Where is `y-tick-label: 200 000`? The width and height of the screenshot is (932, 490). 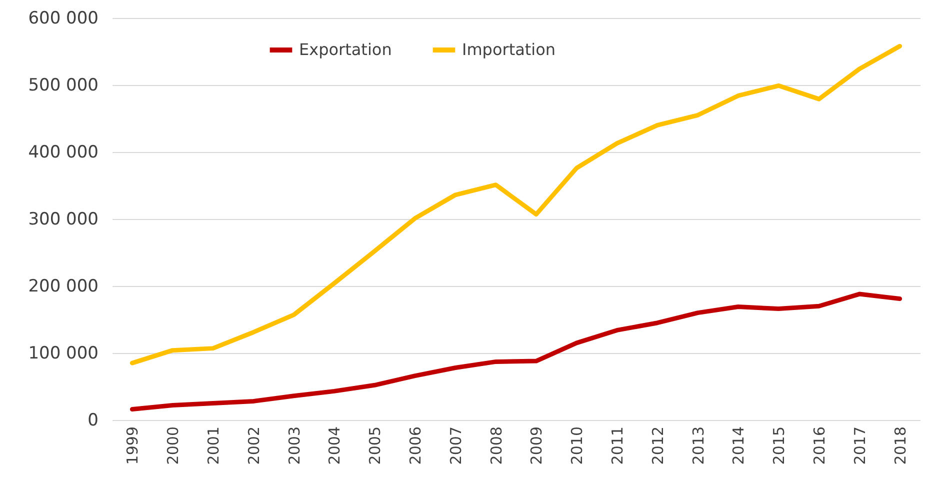 y-tick-label: 200 000 is located at coordinates (63, 286).